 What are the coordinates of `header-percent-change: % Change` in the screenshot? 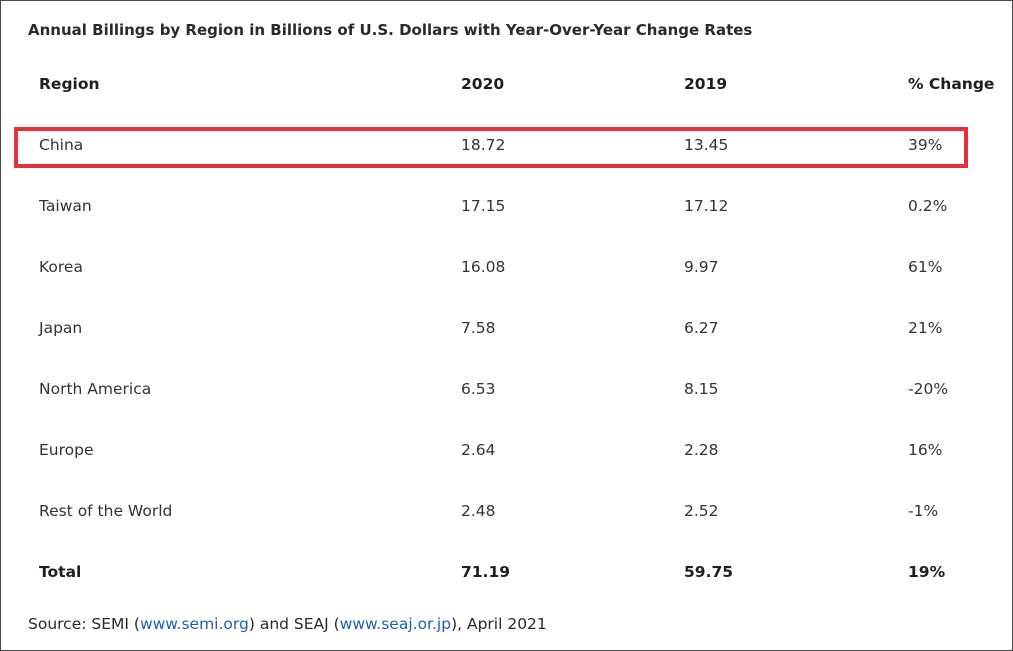 It's located at (951, 83).